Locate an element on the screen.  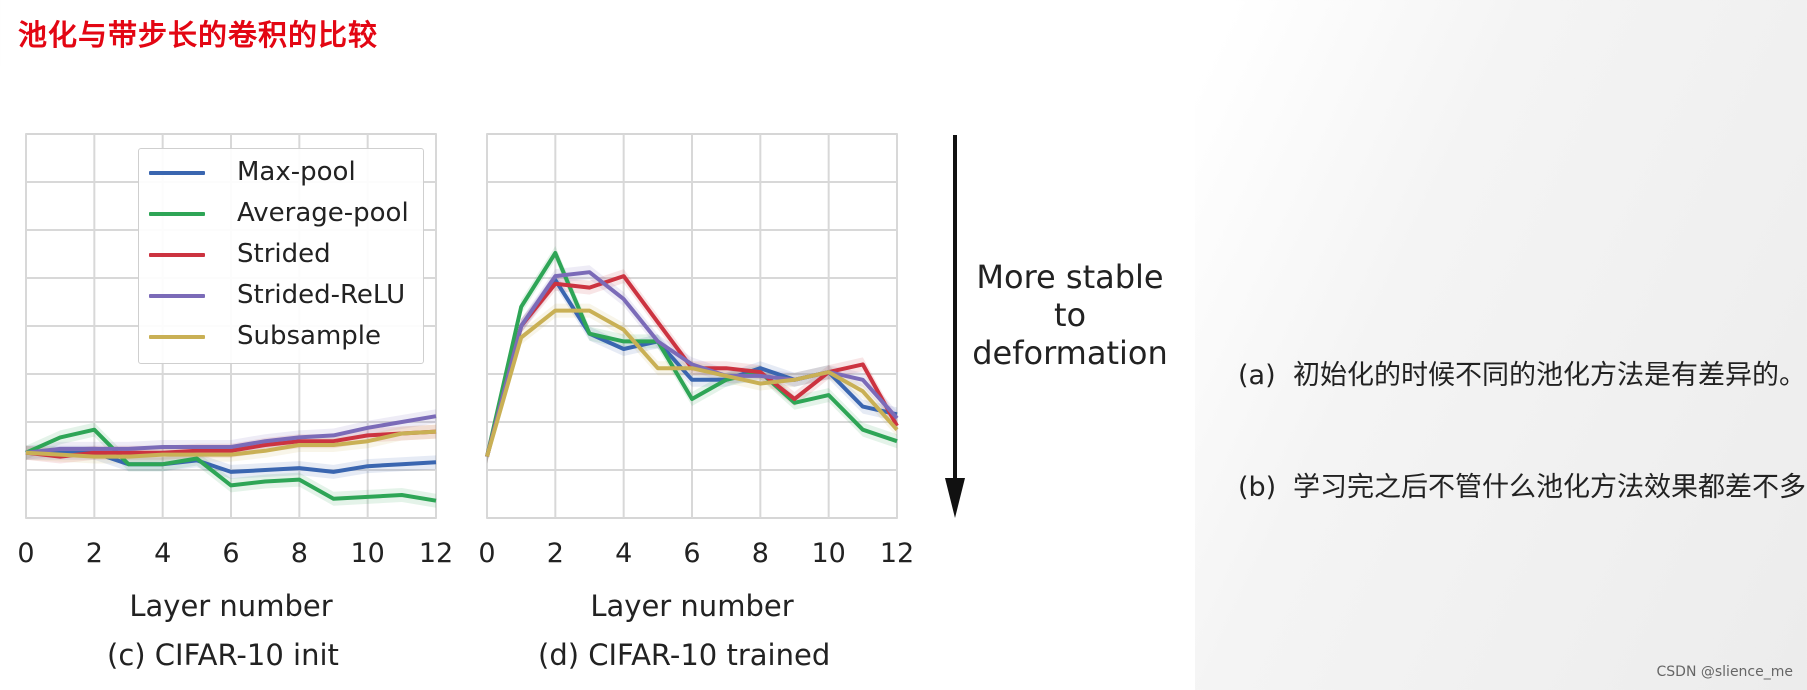
series-line-strided is located at coordinates (231, 444).